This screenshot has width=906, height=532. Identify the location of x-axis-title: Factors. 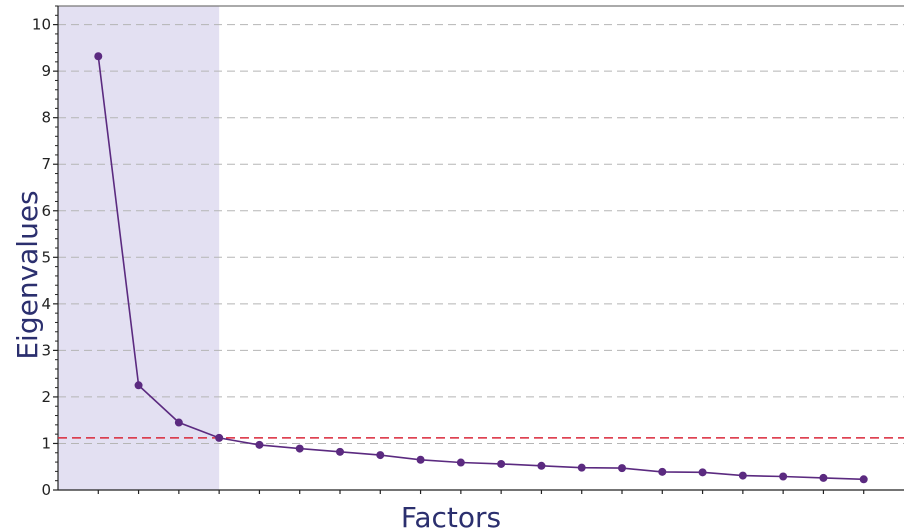
(451, 516).